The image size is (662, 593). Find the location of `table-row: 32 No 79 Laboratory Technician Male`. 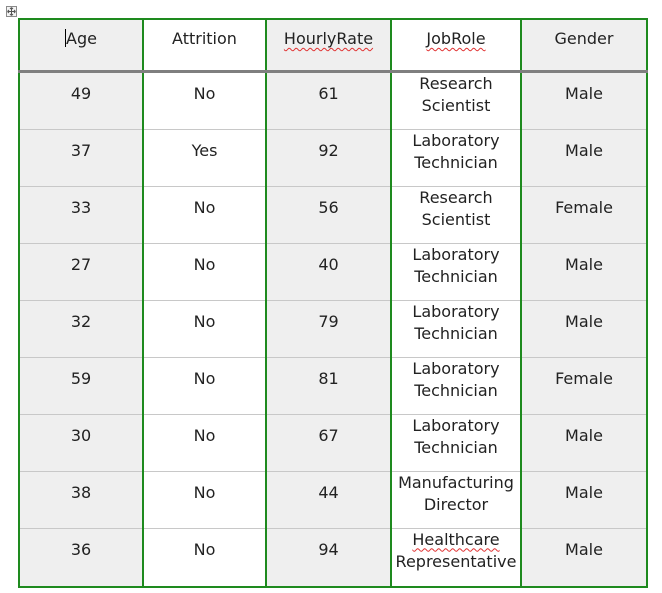

table-row: 32 No 79 Laboratory Technician Male is located at coordinates (333, 328).